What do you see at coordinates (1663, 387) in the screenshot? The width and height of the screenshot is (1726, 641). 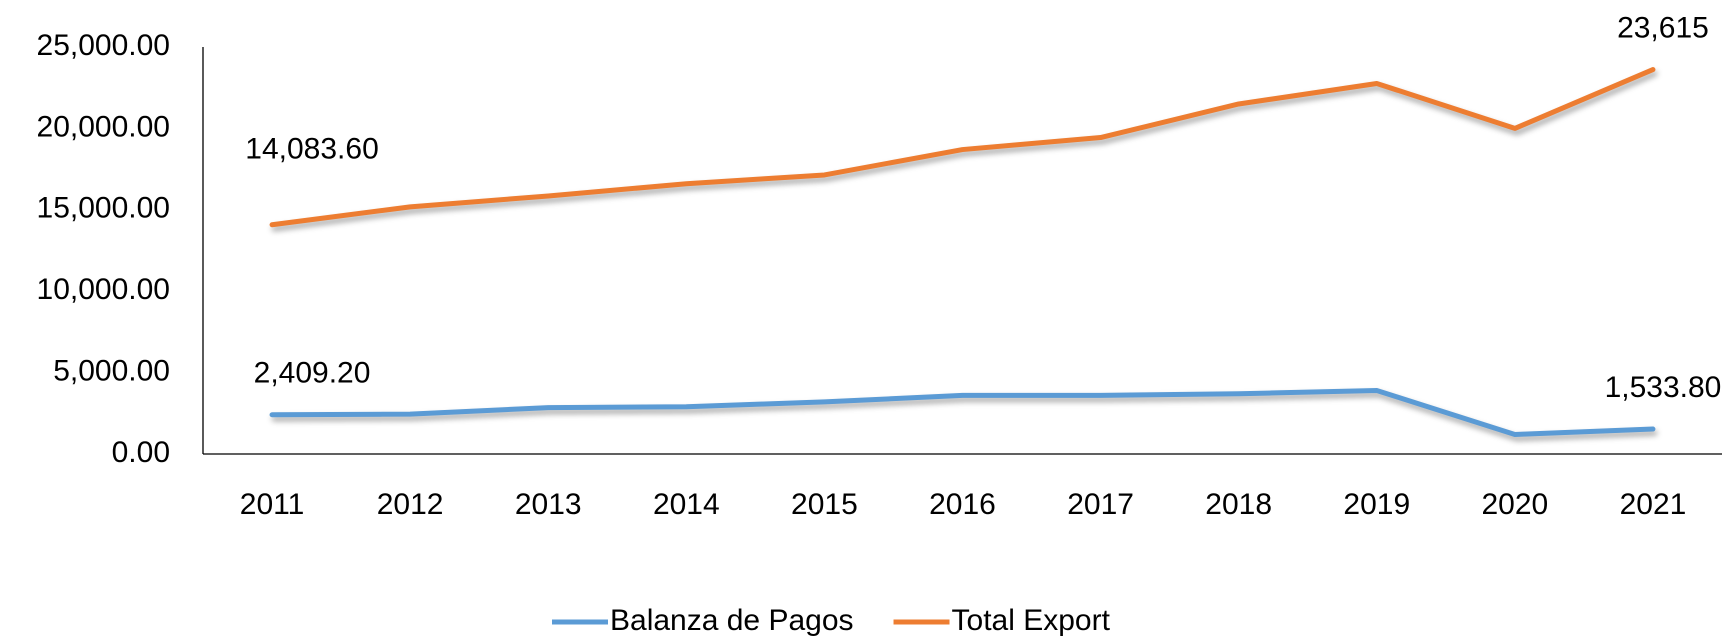 I see `data-label: 1,533.80` at bounding box center [1663, 387].